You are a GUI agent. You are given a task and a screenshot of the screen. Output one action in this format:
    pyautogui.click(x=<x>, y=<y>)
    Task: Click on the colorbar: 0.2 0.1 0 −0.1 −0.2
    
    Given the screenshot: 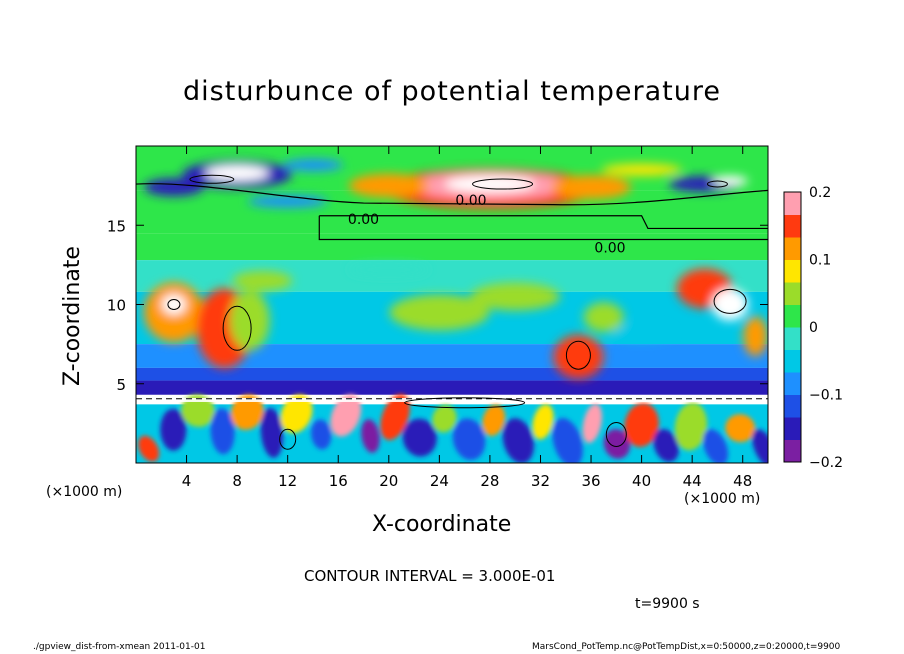 What is the action you would take?
    pyautogui.click(x=813, y=328)
    